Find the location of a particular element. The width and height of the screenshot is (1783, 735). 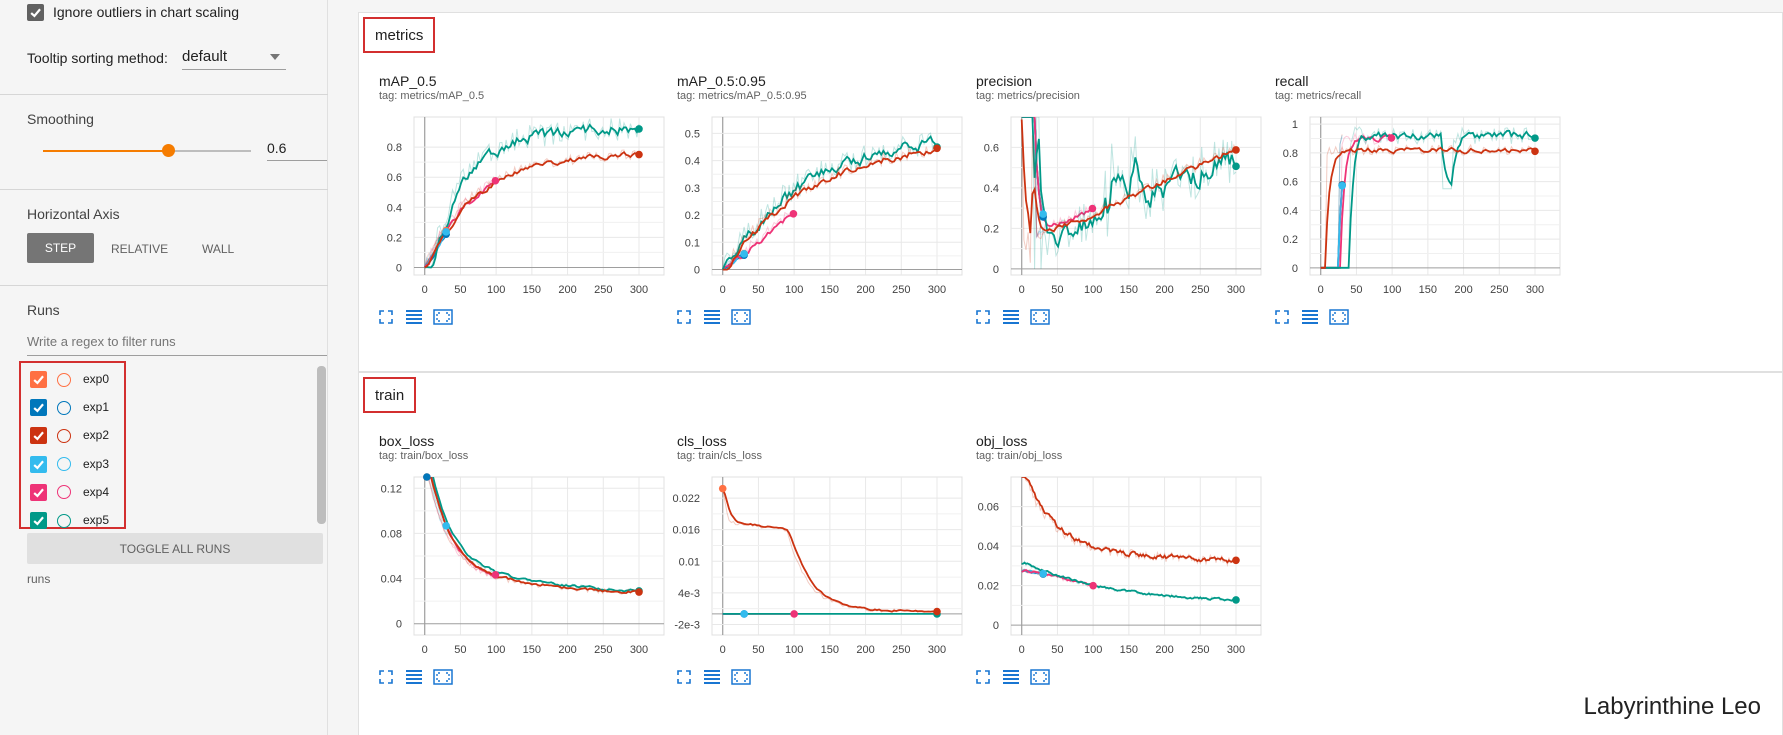

chart-tag: tag: metrics/recall is located at coordinates (1318, 96).